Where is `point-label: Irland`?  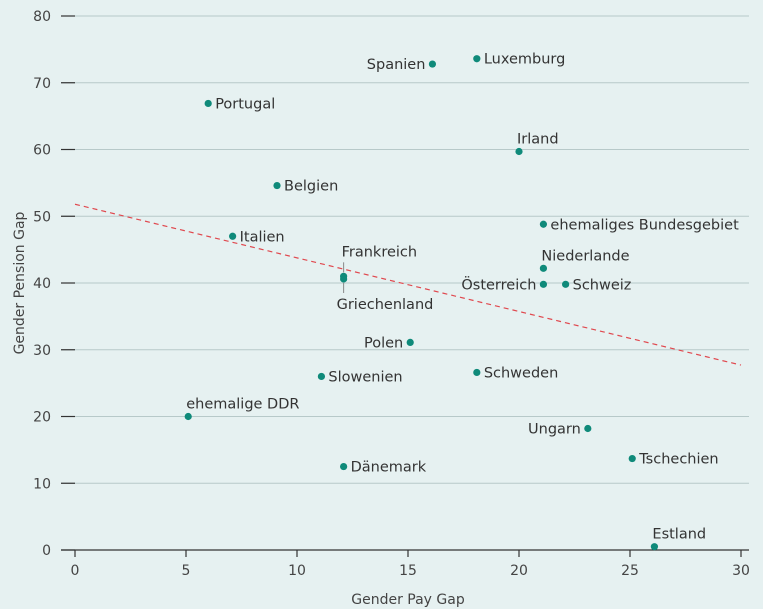 point-label: Irland is located at coordinates (538, 140).